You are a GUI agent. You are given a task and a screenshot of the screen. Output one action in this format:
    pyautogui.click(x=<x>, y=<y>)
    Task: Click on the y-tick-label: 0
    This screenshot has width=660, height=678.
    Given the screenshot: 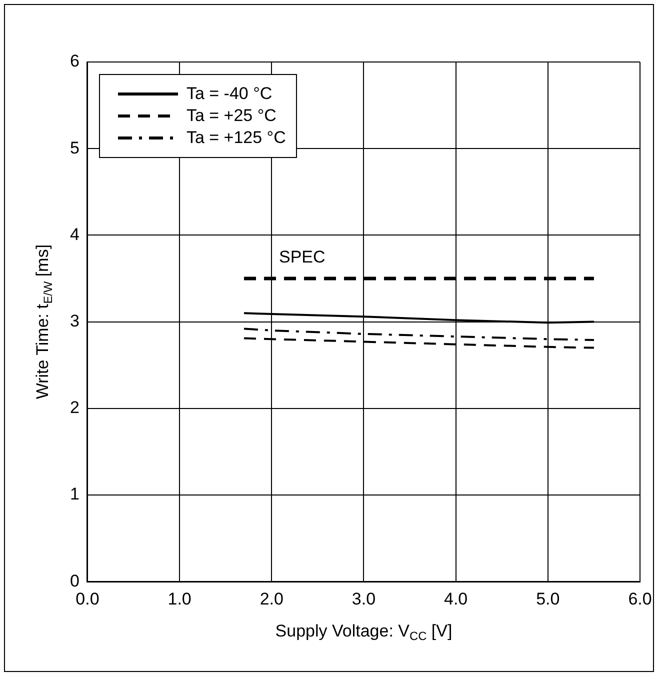 What is the action you would take?
    pyautogui.click(x=75, y=580)
    